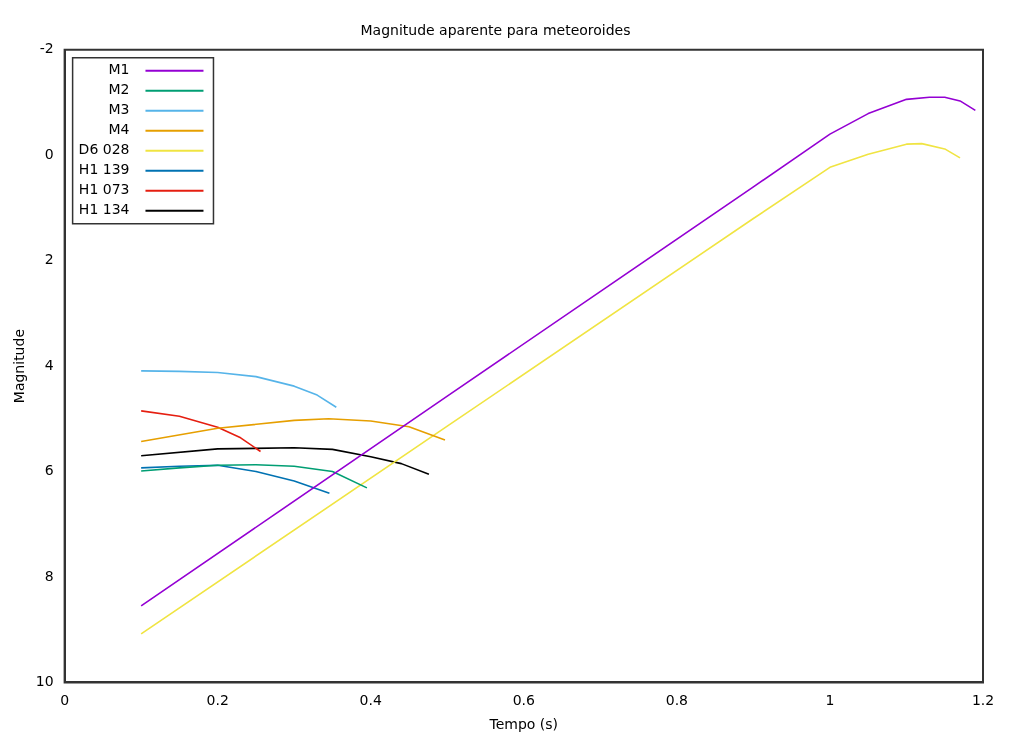 This screenshot has height=749, width=1015. What do you see at coordinates (49, 575) in the screenshot?
I see `y-tick-label: 8` at bounding box center [49, 575].